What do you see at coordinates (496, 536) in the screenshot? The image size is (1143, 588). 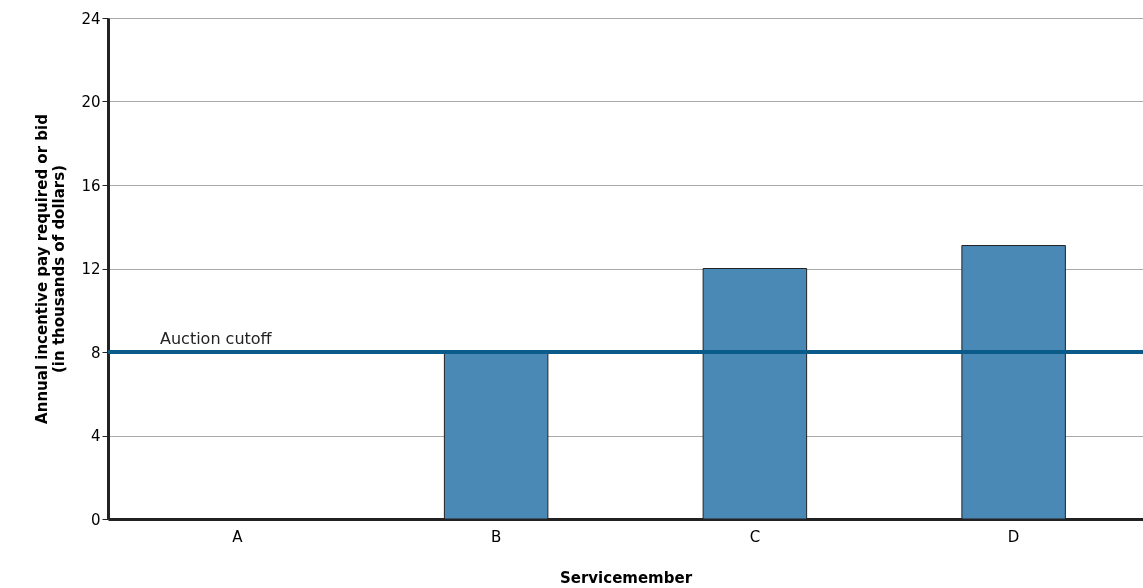 I see `x-tick-label: B` at bounding box center [496, 536].